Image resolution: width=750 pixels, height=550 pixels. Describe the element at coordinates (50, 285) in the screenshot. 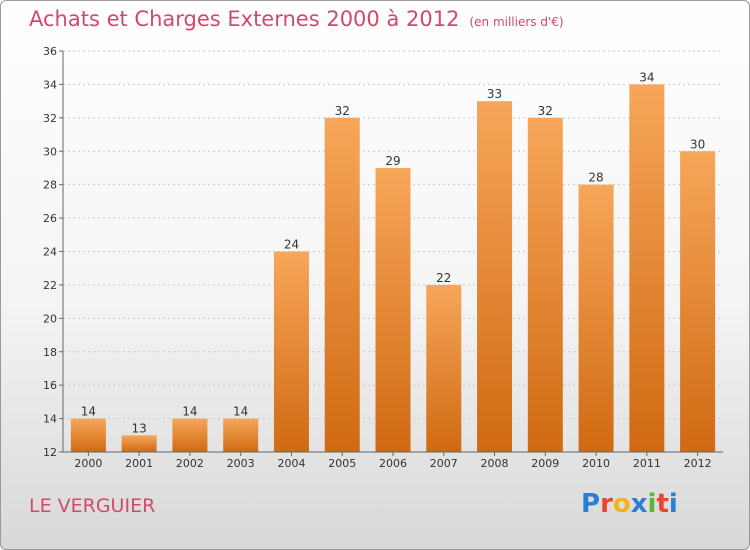

I see `y-tick-label: 22` at that location.